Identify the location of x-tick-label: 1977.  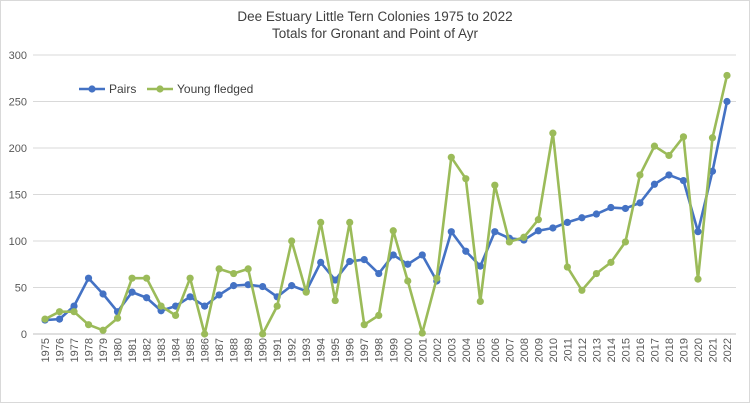
(75, 350).